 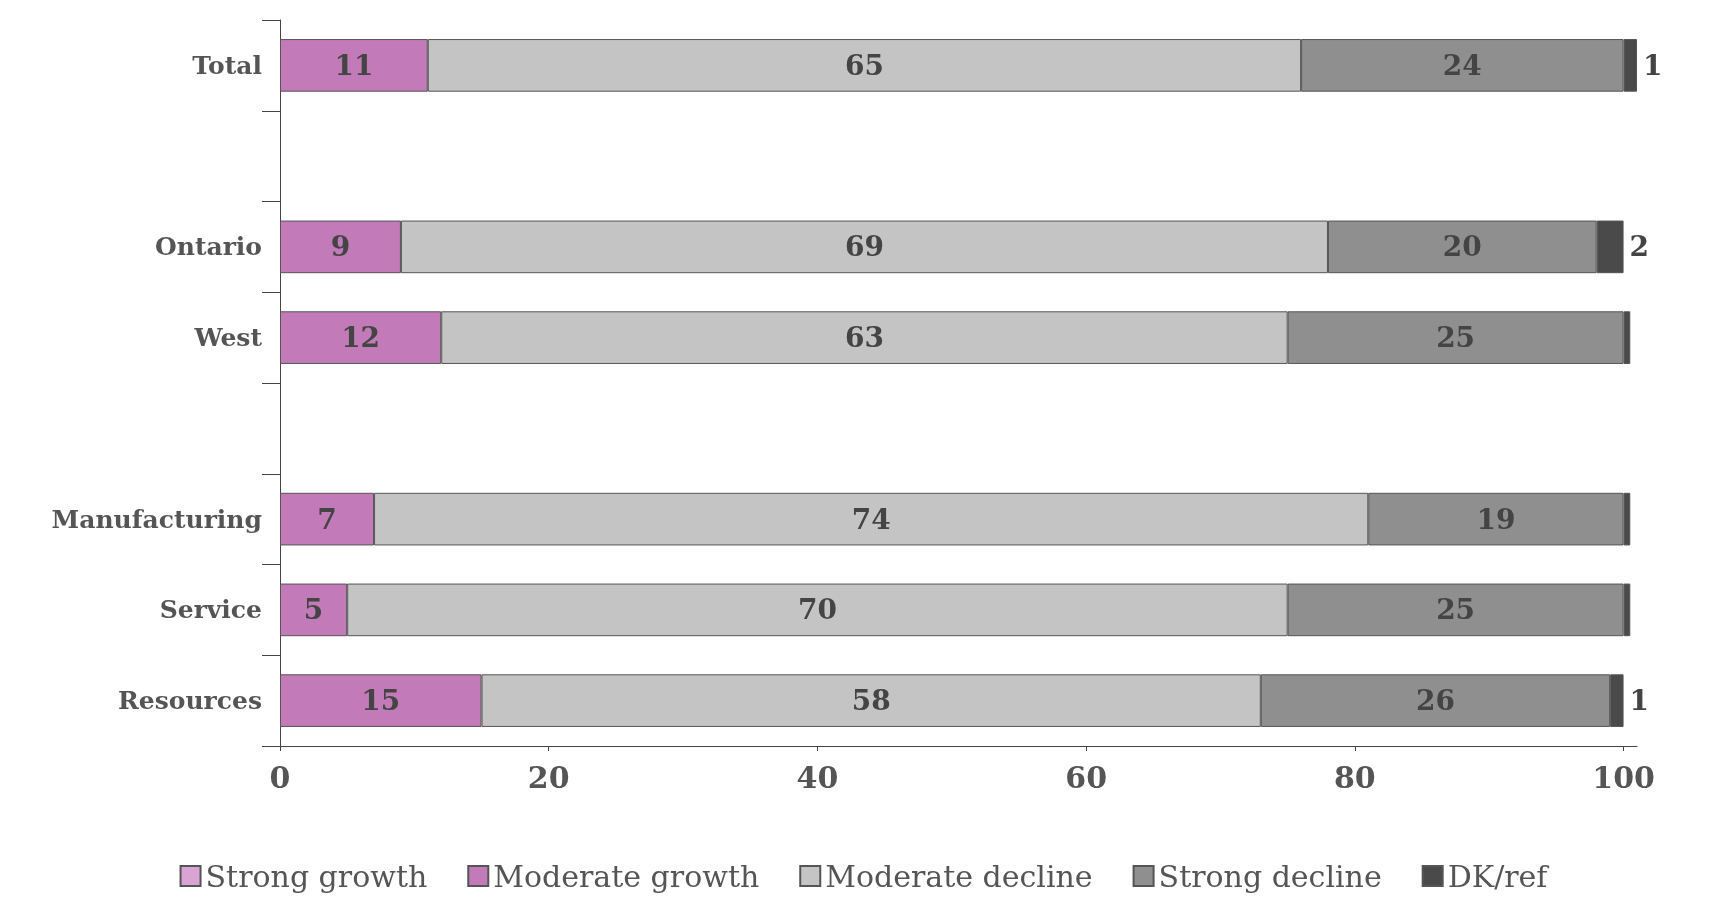 What do you see at coordinates (327, 519) in the screenshot?
I see `data-label: 7` at bounding box center [327, 519].